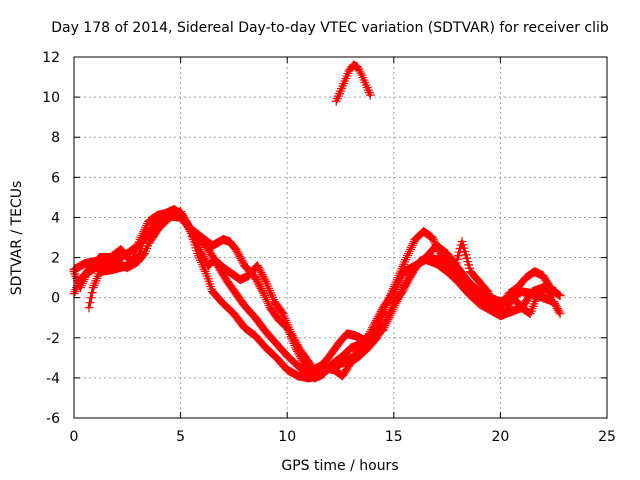 Image resolution: width=640 pixels, height=480 pixels. Describe the element at coordinates (74, 437) in the screenshot. I see `x-tick-label: 0` at that location.